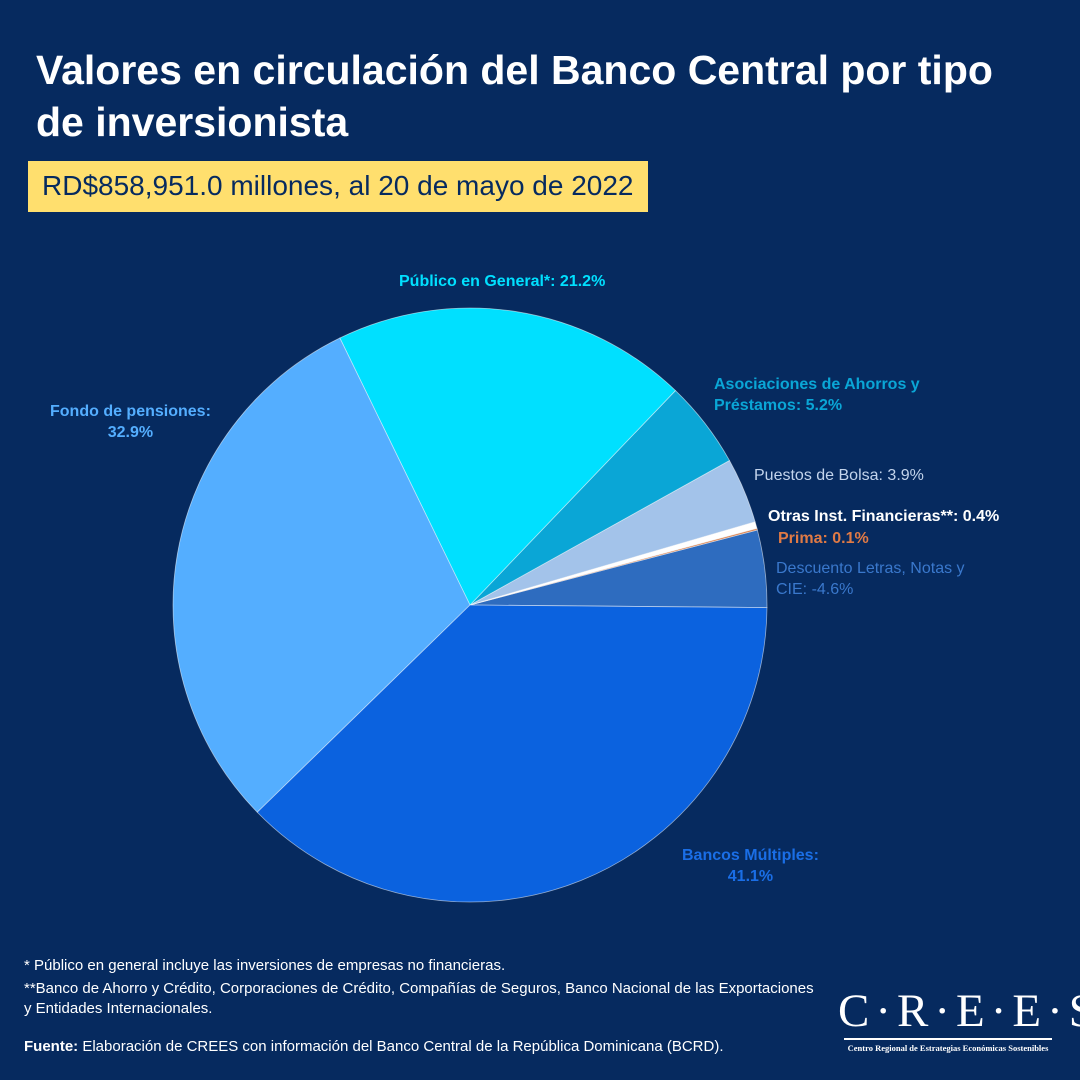 This screenshot has width=1080, height=1080. Describe the element at coordinates (51, 1046) in the screenshot. I see `source-label: Fuente:` at that location.